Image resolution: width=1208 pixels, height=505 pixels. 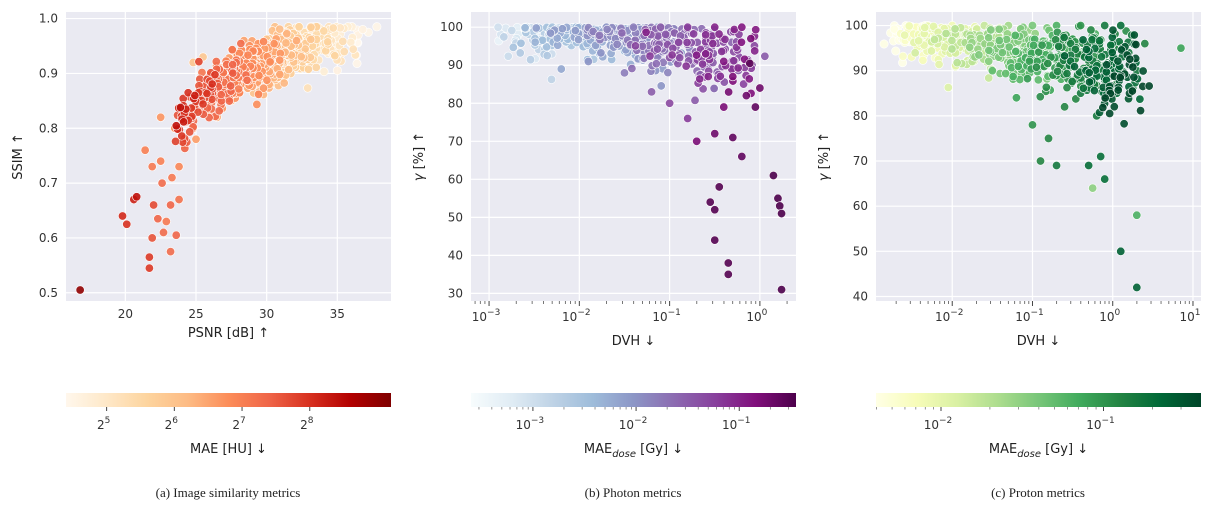 I want to click on y-tick-label: 1.0, so click(x=48, y=19).